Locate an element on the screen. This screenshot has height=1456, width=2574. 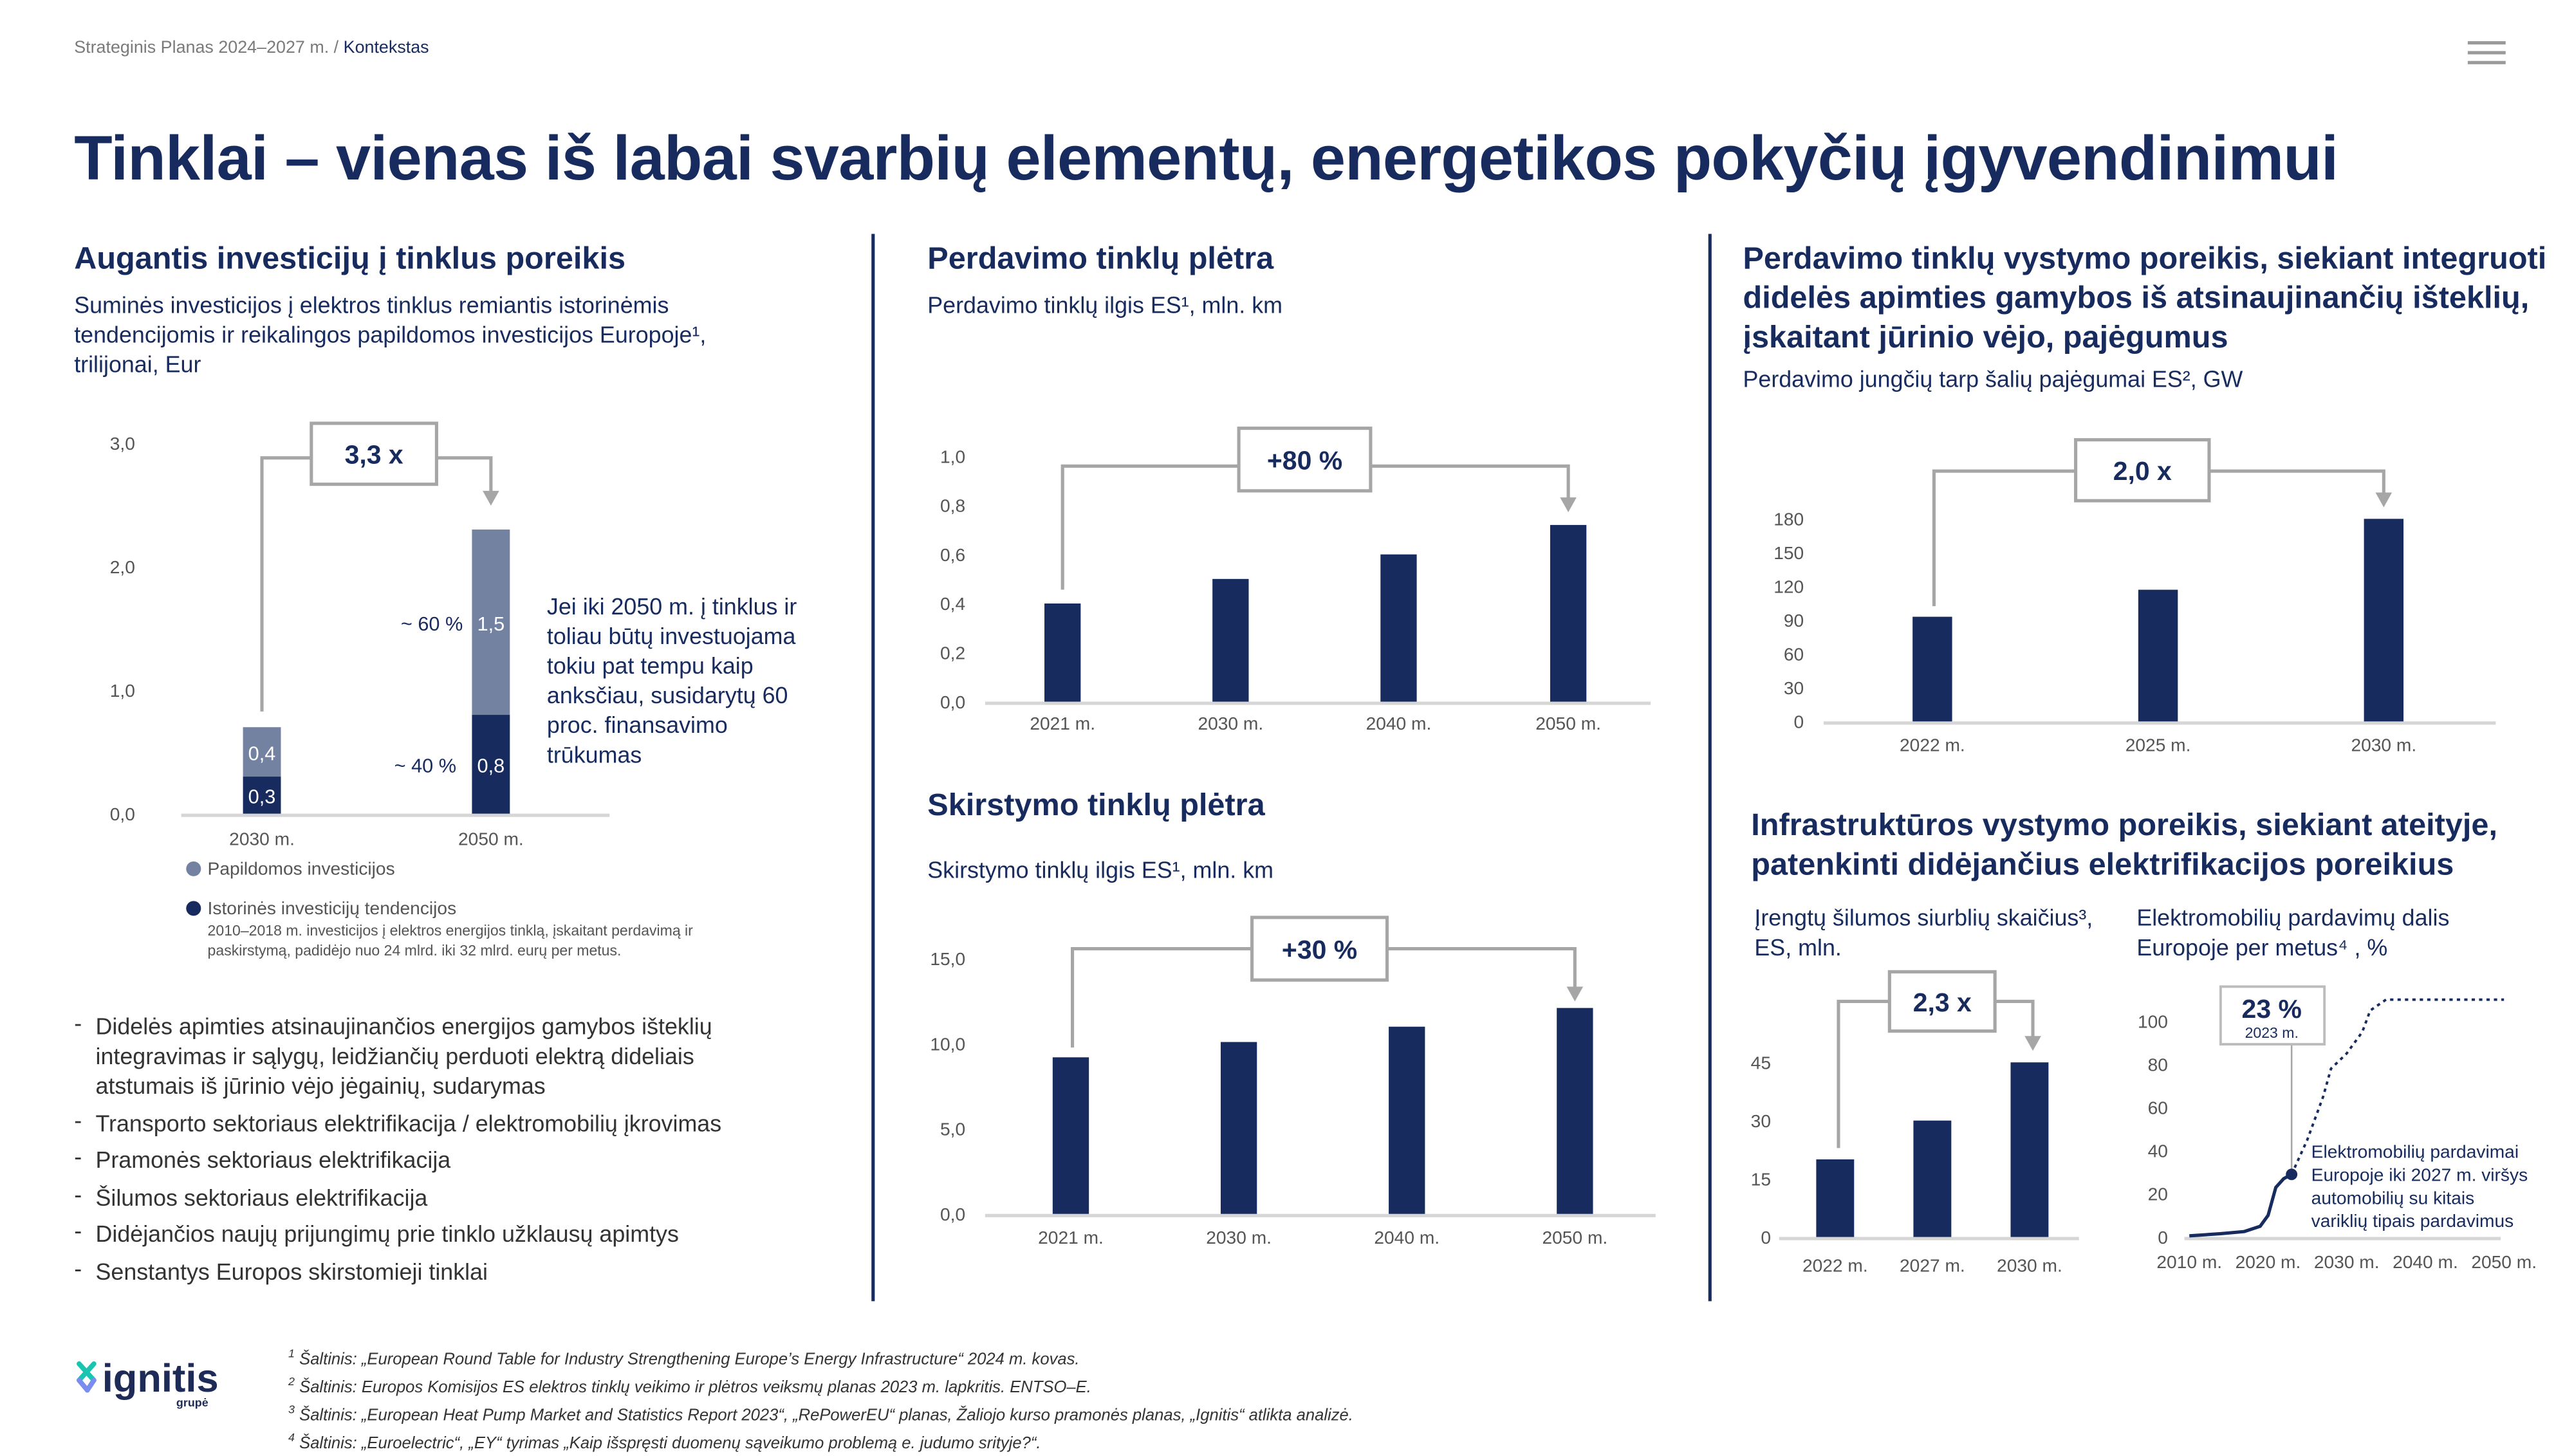
y-tick-label: 15,0 is located at coordinates (947, 959).